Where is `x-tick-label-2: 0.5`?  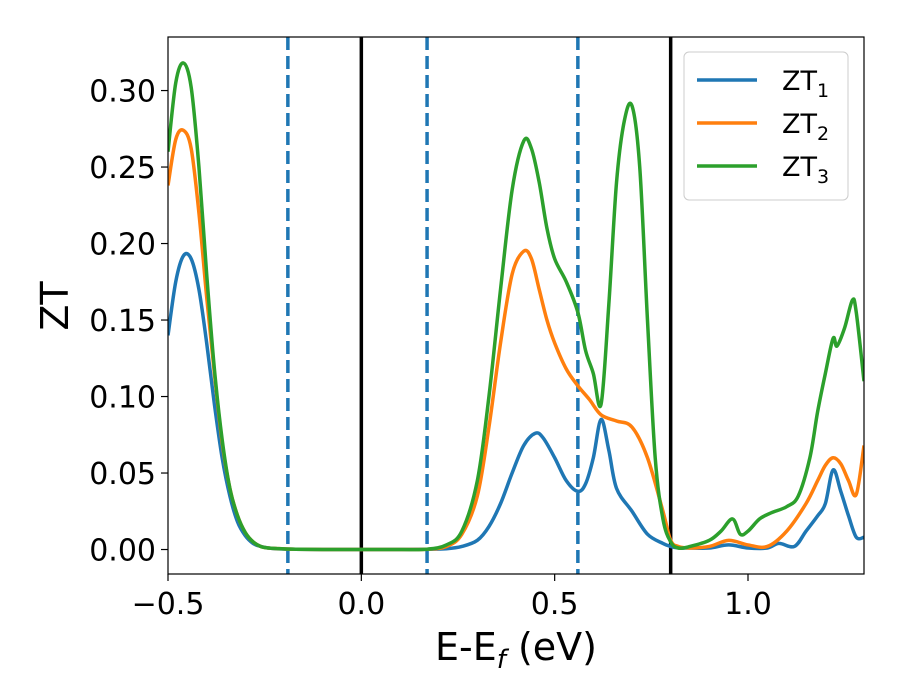 x-tick-label-2: 0.5 is located at coordinates (555, 604).